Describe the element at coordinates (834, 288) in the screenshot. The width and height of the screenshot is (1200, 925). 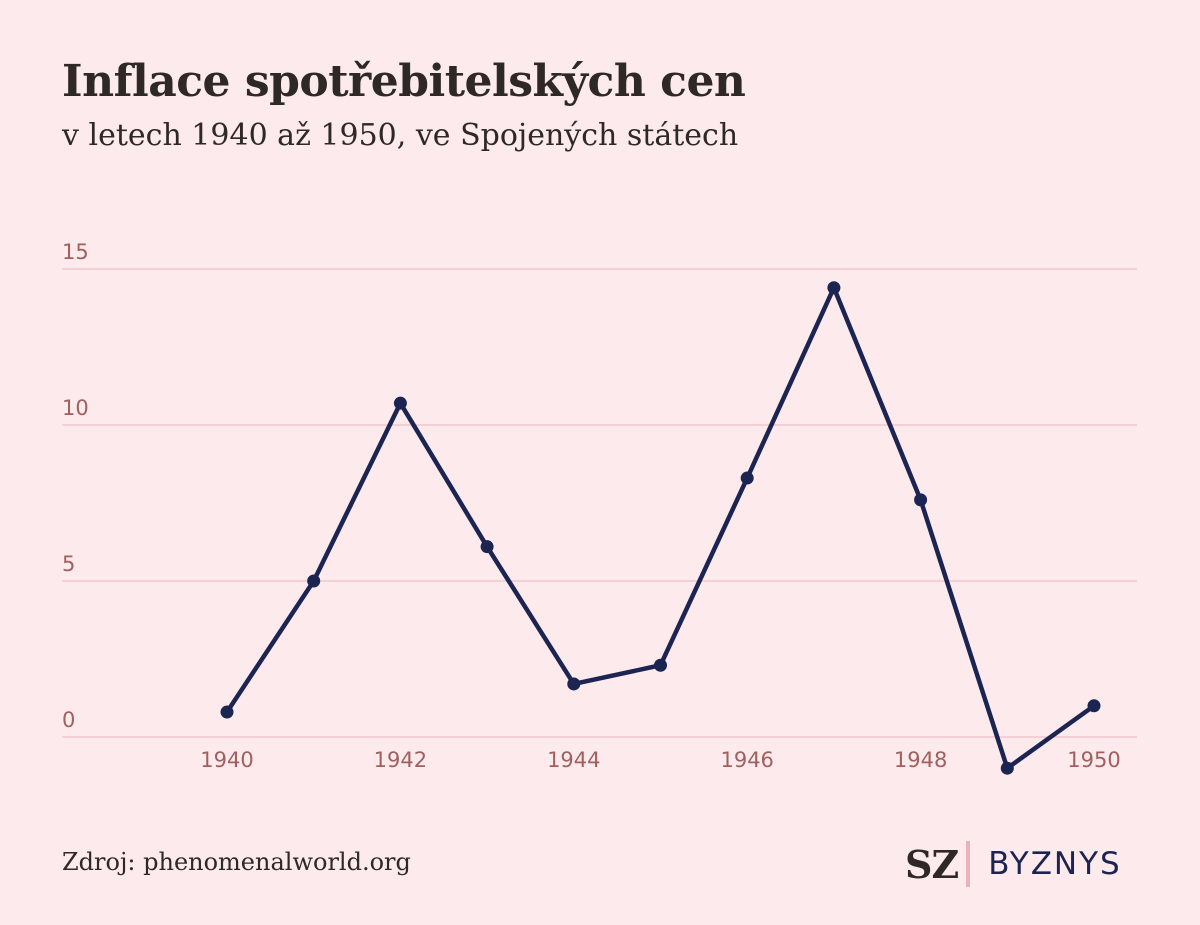
I see `data-point-1947` at that location.